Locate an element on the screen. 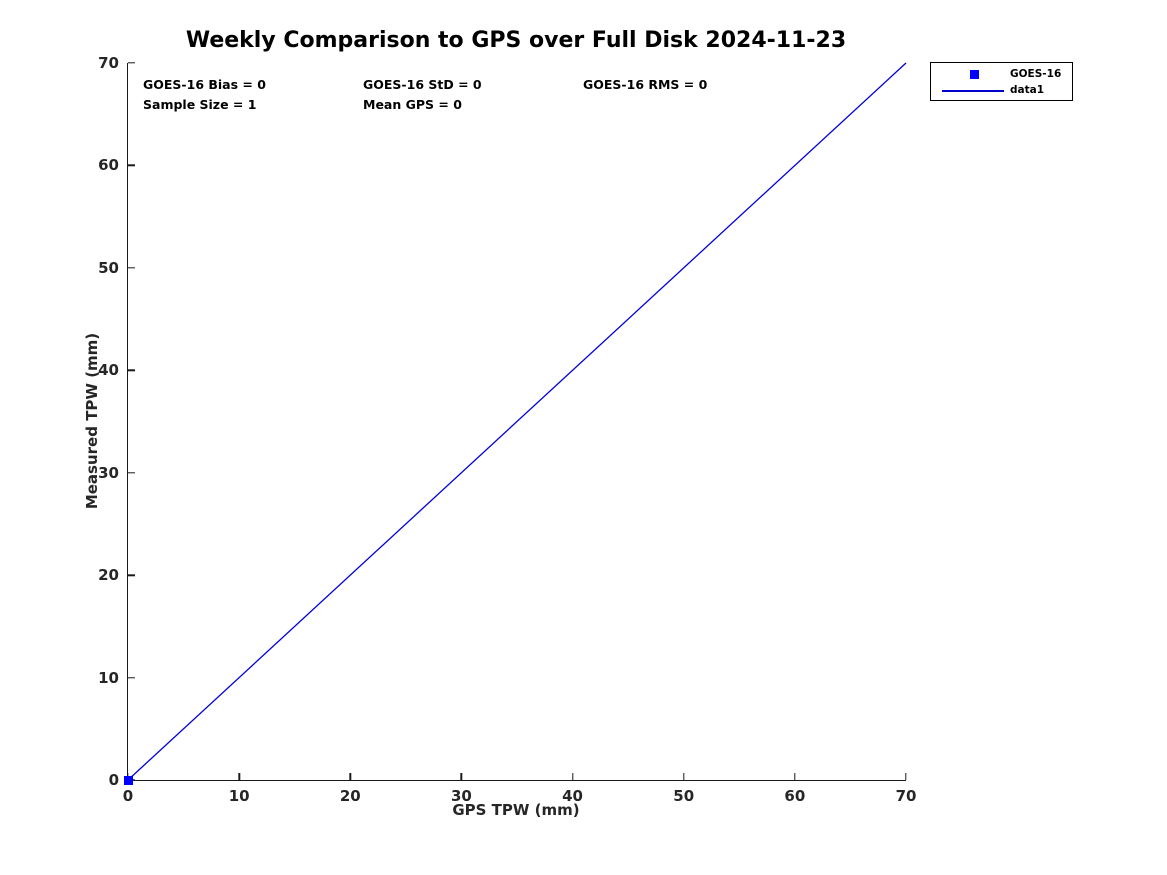  legend: GOES-16 data1 is located at coordinates (1001, 81).